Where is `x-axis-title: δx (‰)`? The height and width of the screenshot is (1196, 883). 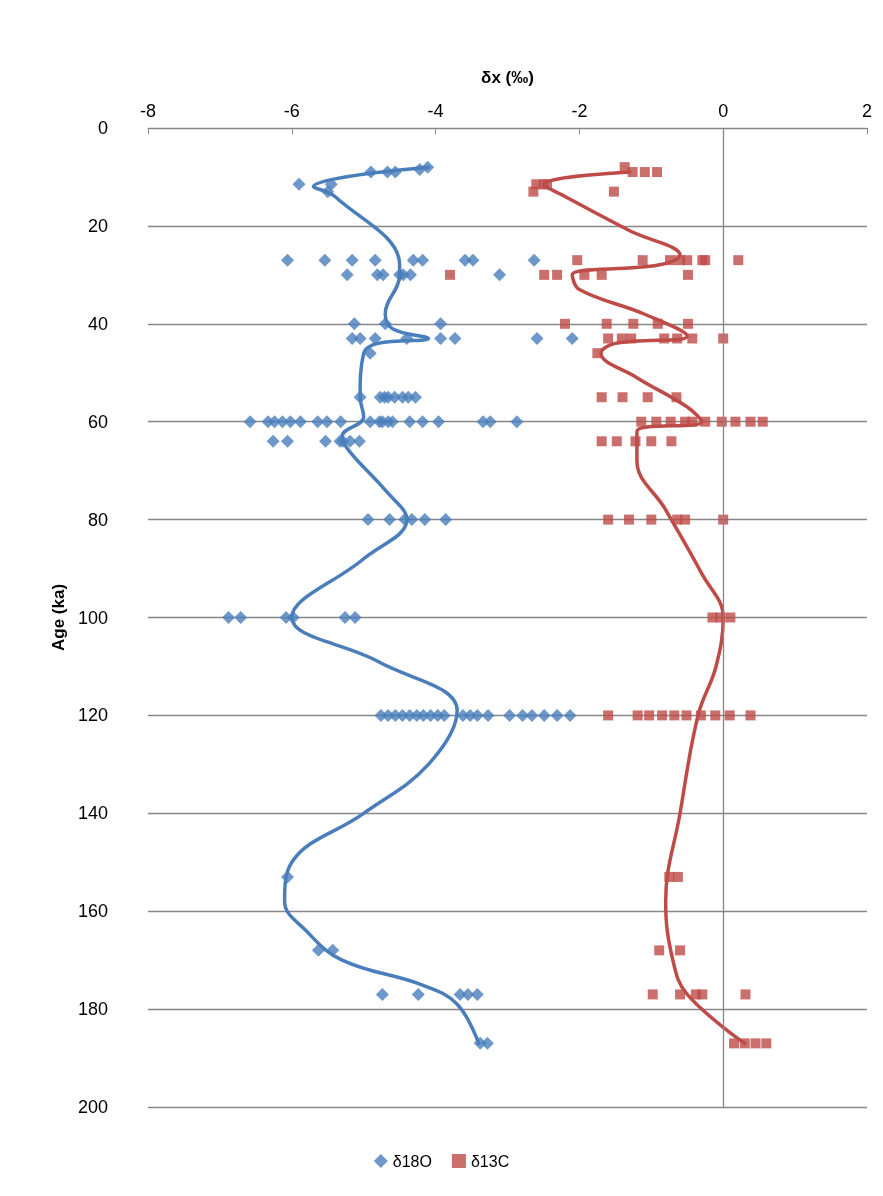 x-axis-title: δx (‰) is located at coordinates (507, 77).